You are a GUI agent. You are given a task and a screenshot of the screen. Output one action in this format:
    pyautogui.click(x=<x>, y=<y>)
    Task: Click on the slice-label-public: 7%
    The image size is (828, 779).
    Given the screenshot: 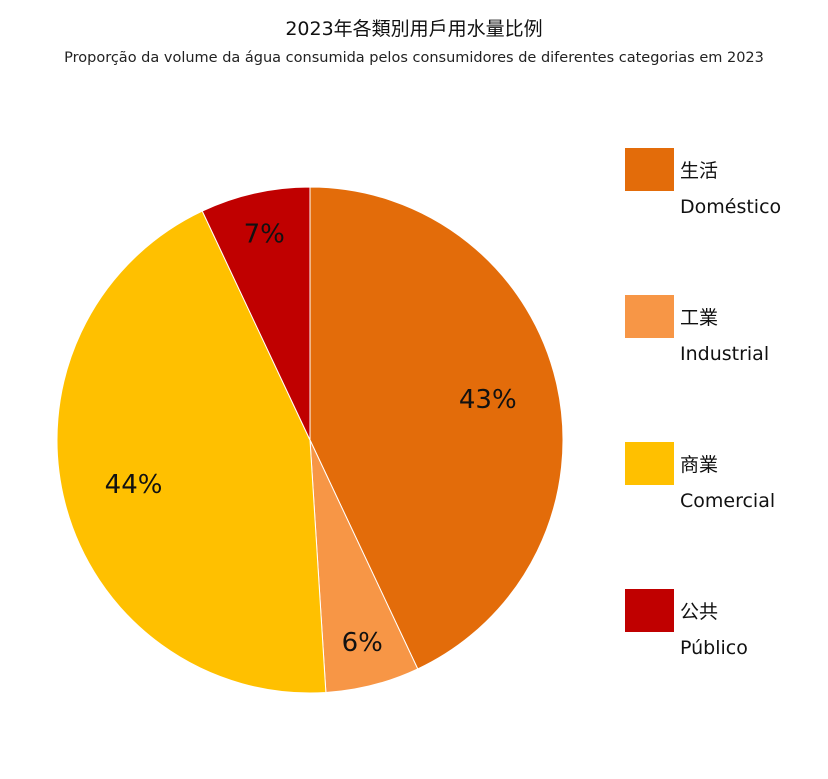 What is the action you would take?
    pyautogui.click(x=264, y=235)
    